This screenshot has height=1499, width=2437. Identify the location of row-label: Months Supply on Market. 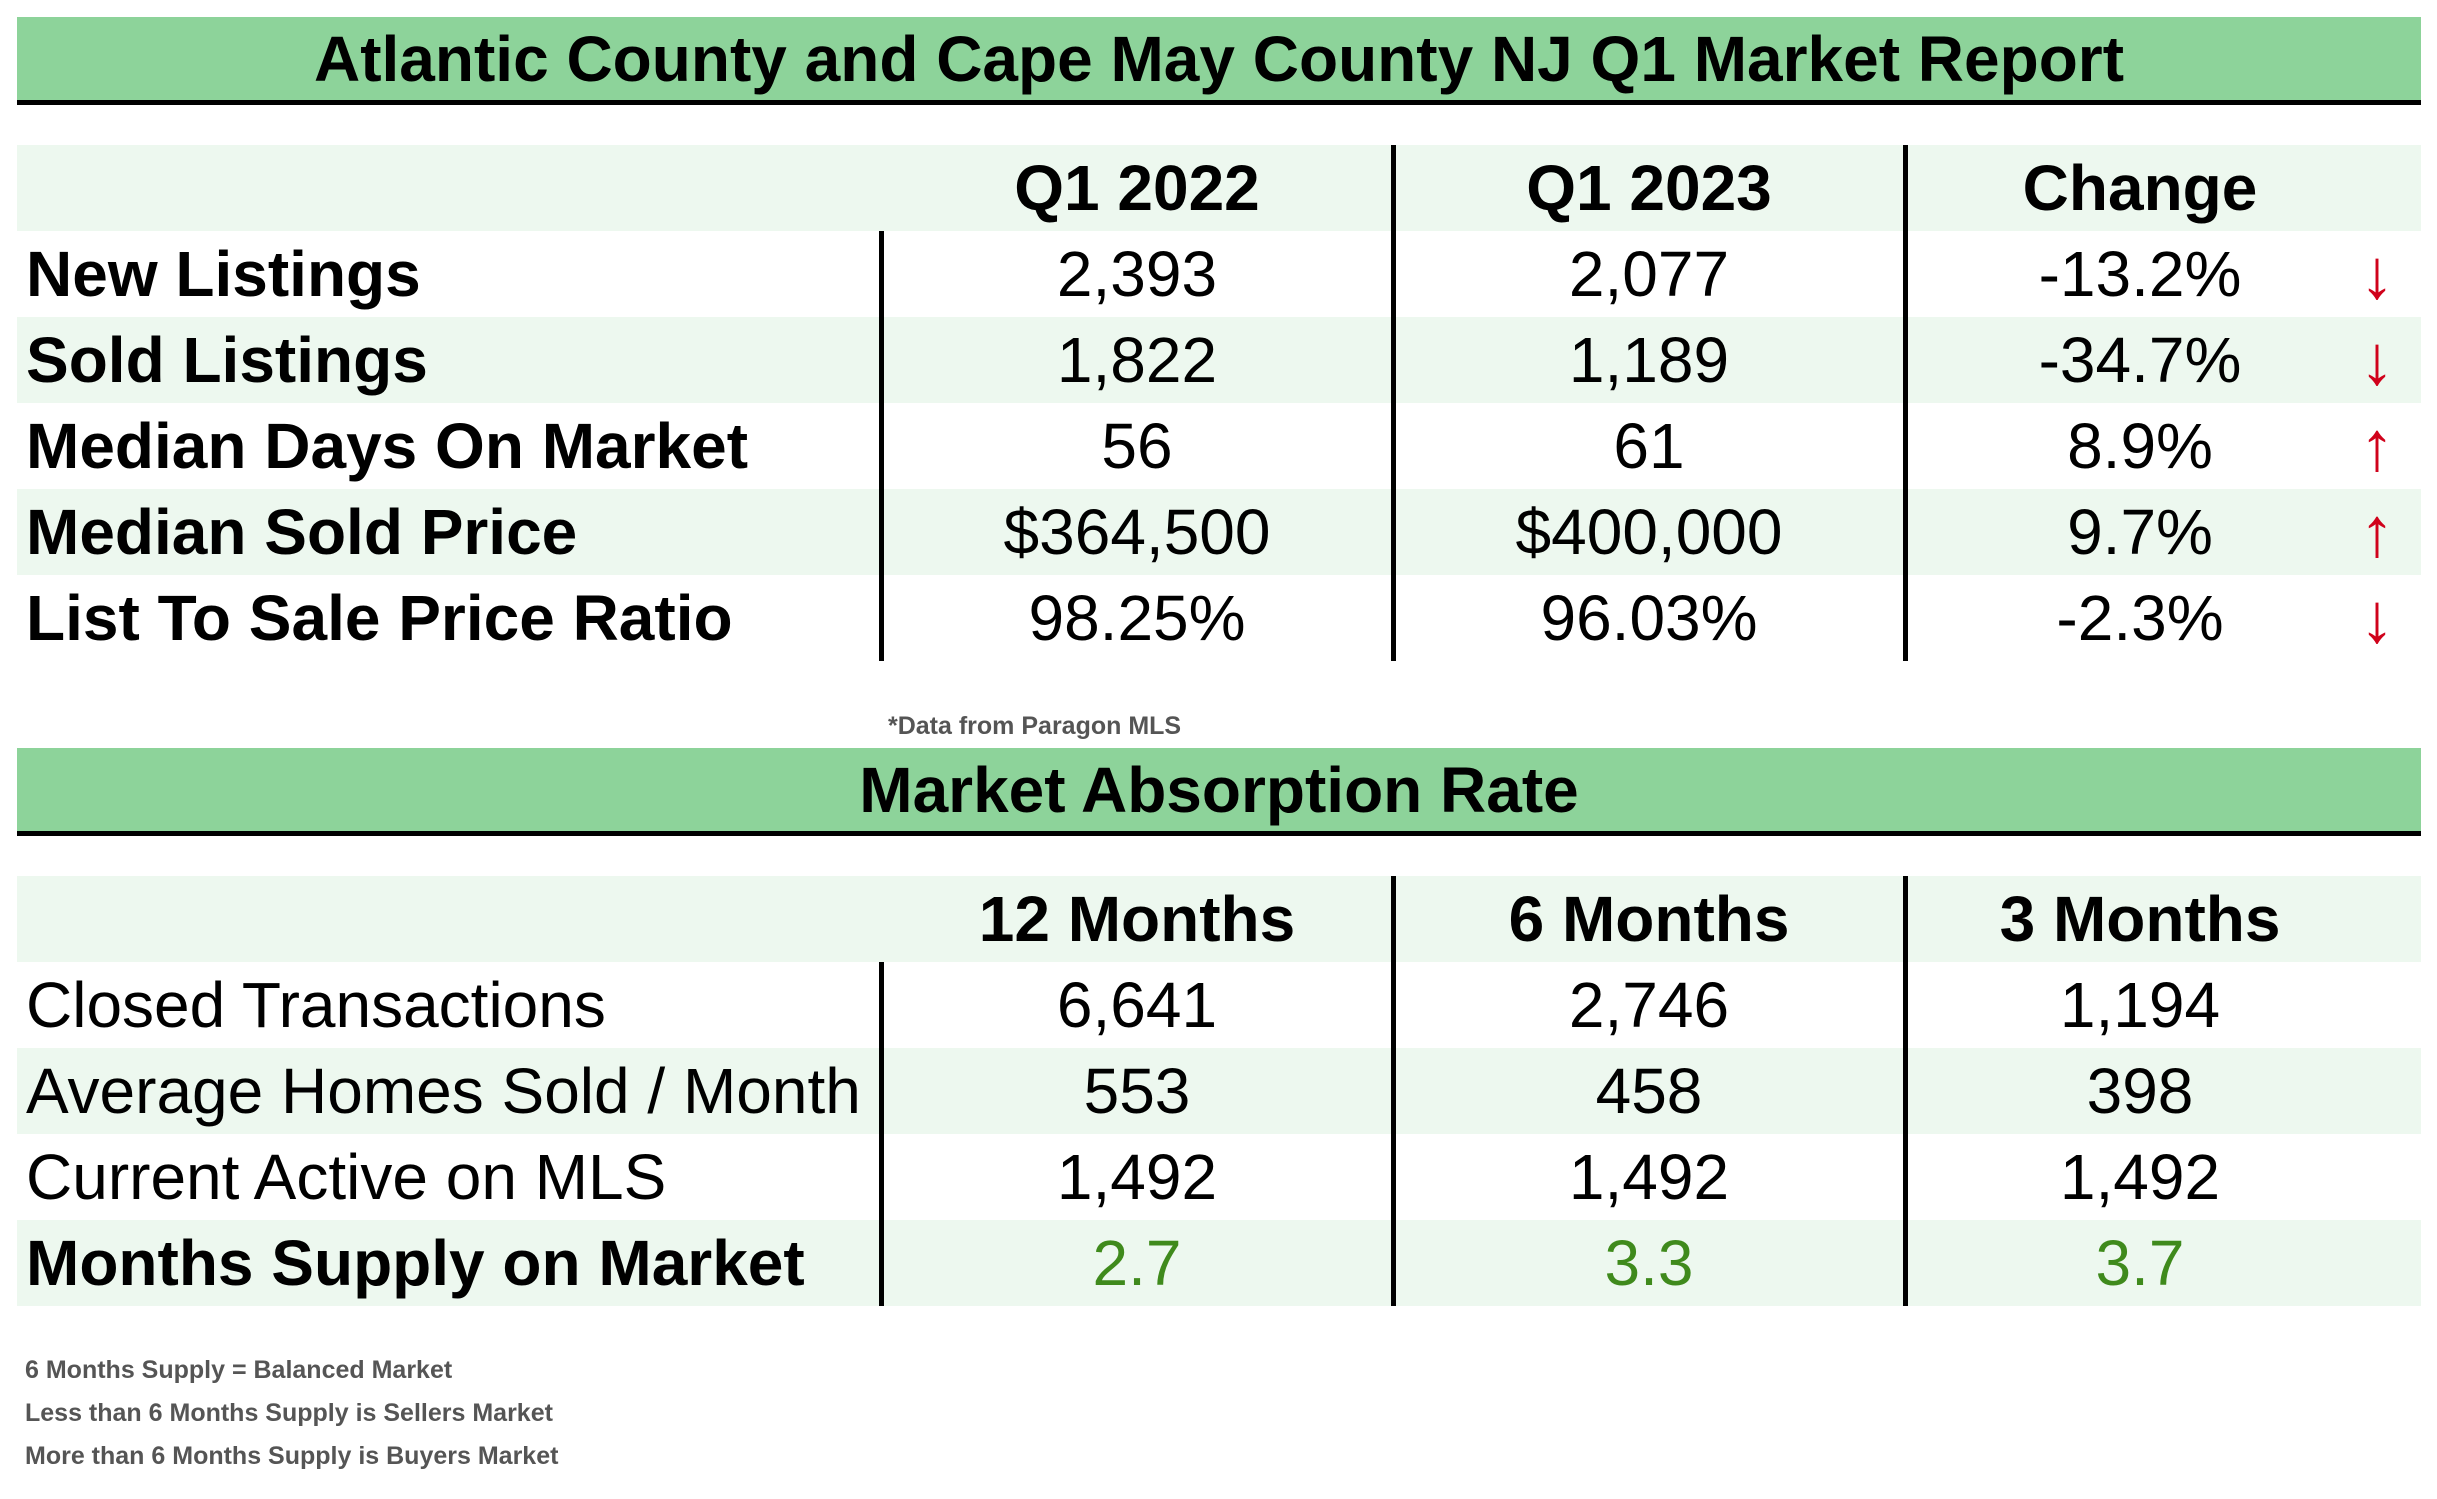
(415, 1263).